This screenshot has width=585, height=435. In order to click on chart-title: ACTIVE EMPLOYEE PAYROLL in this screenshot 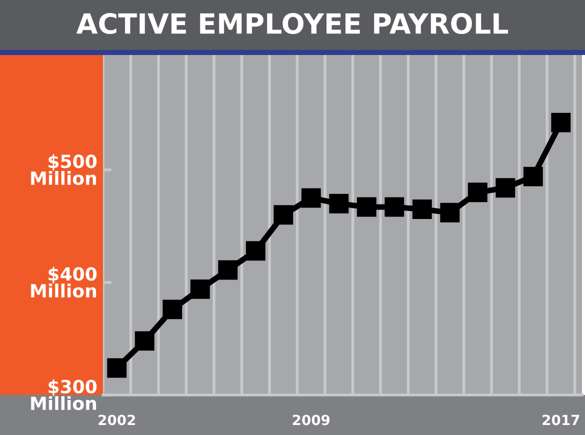, I will do `click(292, 23)`.